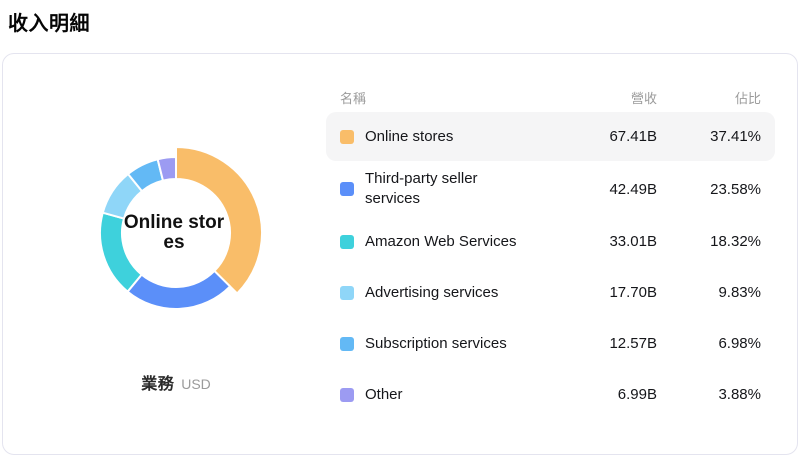 The width and height of the screenshot is (800, 463). Describe the element at coordinates (633, 189) in the screenshot. I see `row-revenue: 42.49B` at that location.